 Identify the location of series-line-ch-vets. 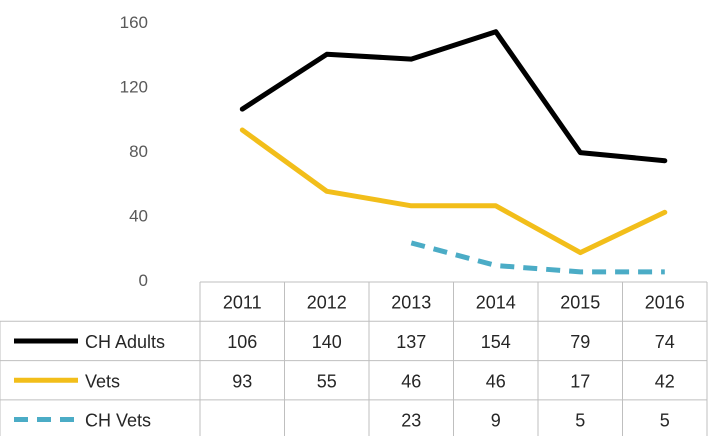
(537, 257).